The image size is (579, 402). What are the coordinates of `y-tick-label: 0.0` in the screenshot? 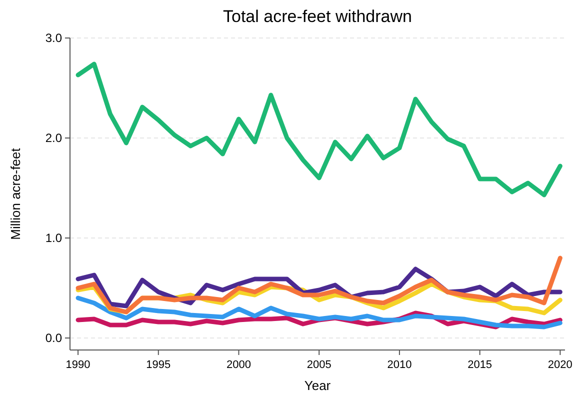 It's located at (53, 338).